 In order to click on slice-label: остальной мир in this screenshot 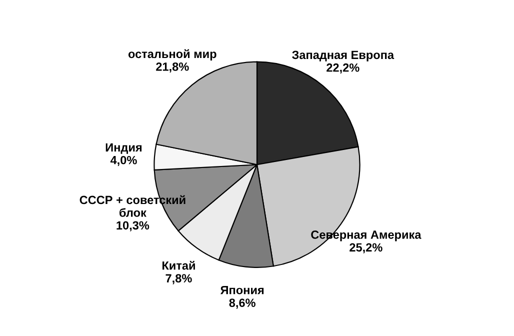, I will do `click(172, 54)`.